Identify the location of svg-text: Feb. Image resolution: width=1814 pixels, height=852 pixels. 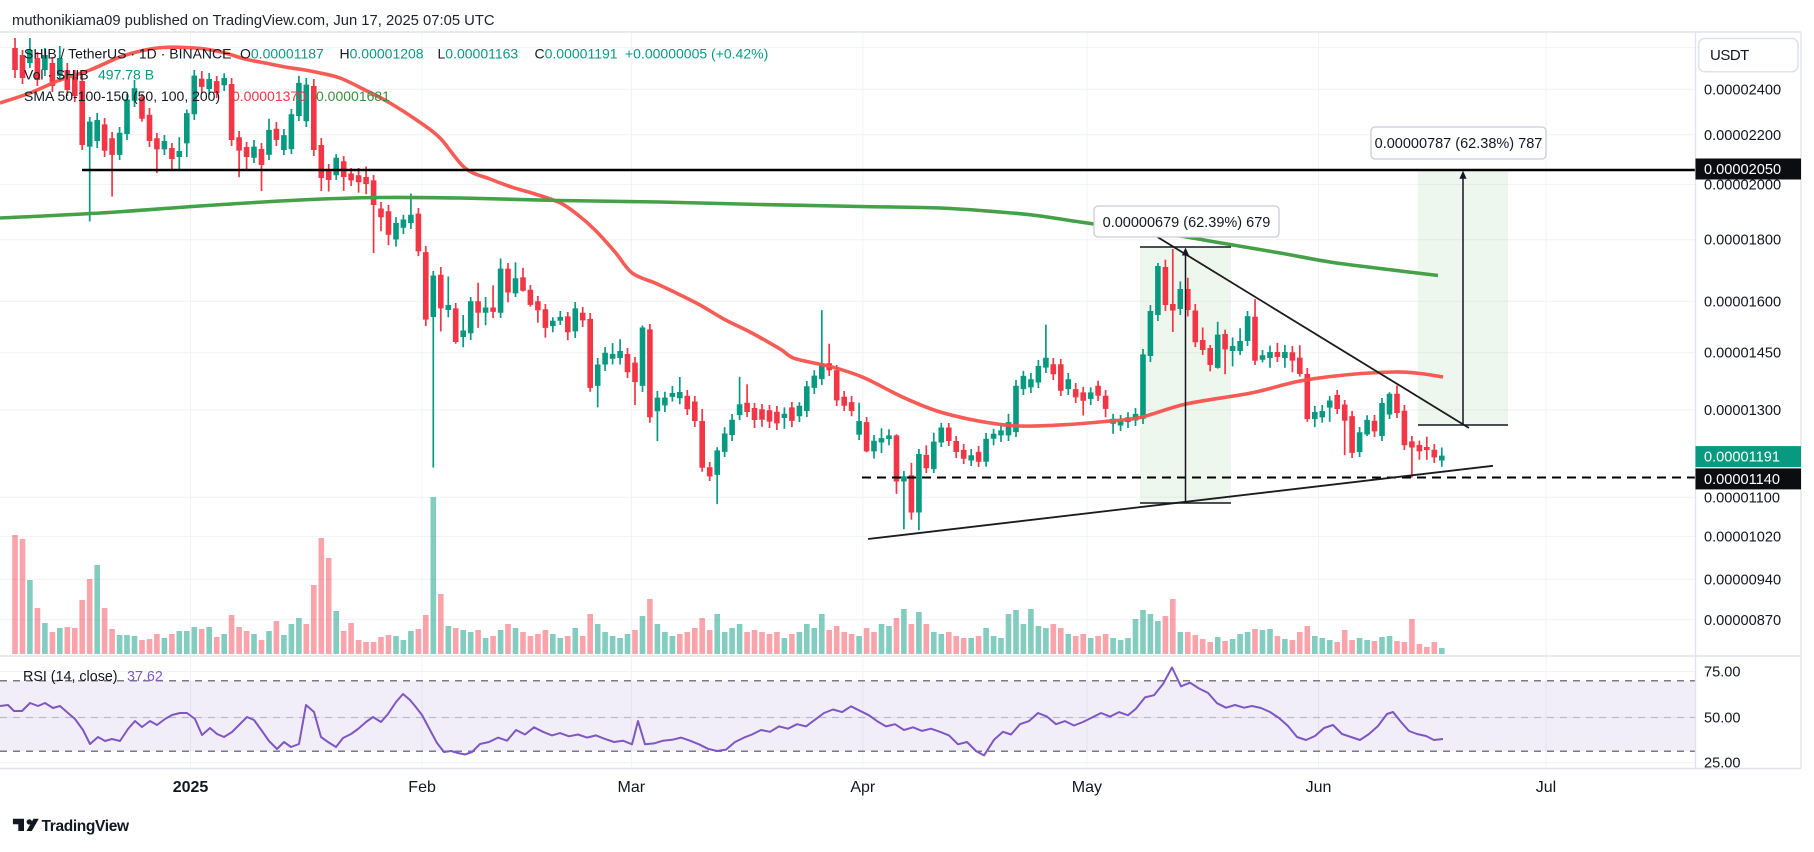
(422, 787).